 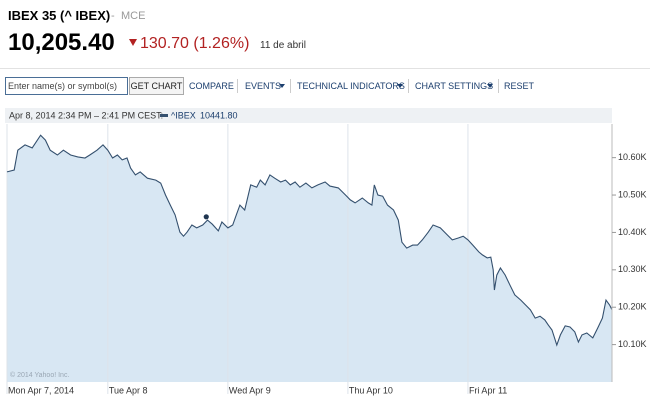 What do you see at coordinates (219, 115) in the screenshot?
I see `legend-value: 10441.80` at bounding box center [219, 115].